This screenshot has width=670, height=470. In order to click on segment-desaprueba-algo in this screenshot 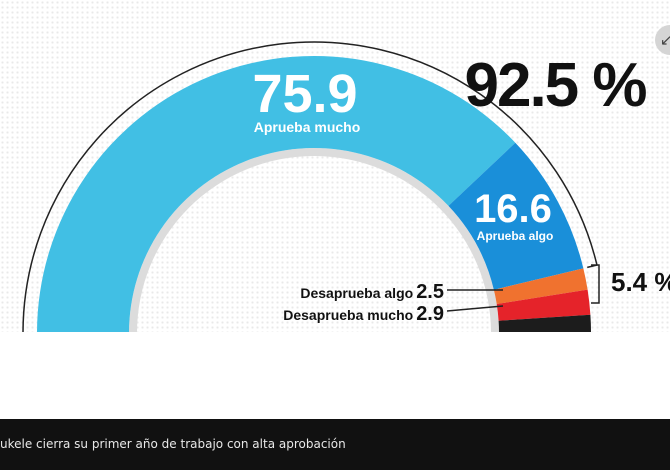, I will do `click(540, 286)`.